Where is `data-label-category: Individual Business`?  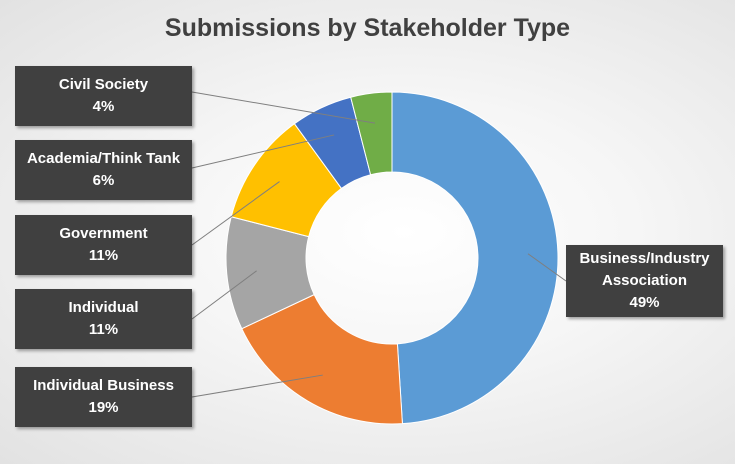
data-label-category: Individual Business is located at coordinates (103, 385).